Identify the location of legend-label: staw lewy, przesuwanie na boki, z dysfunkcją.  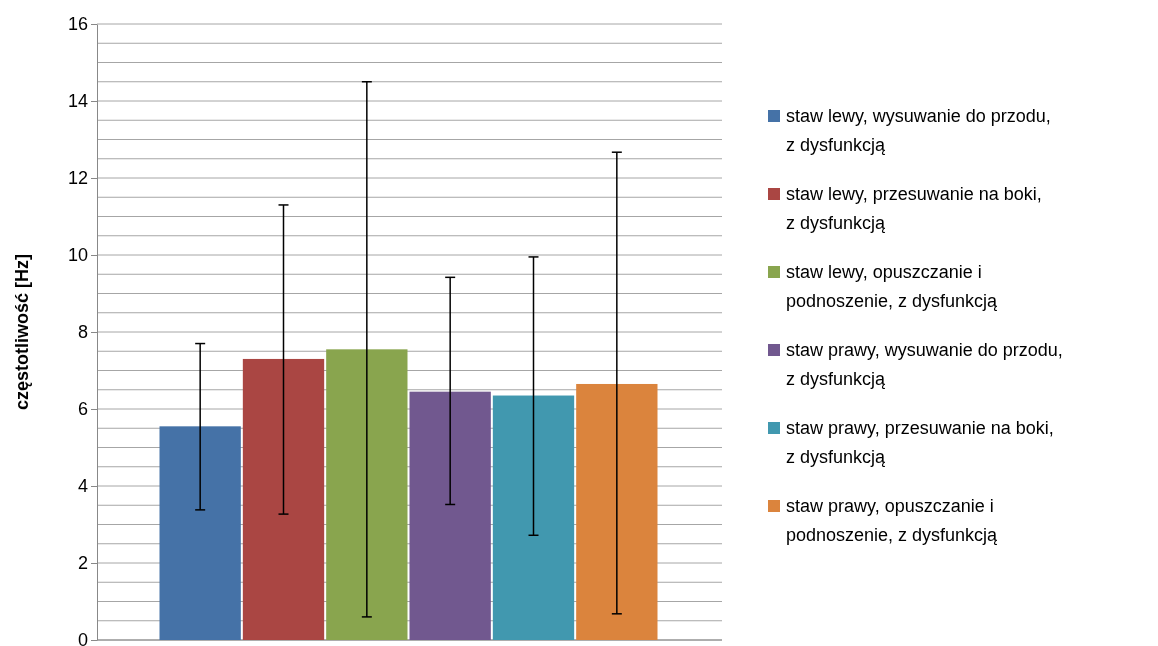
(914, 208).